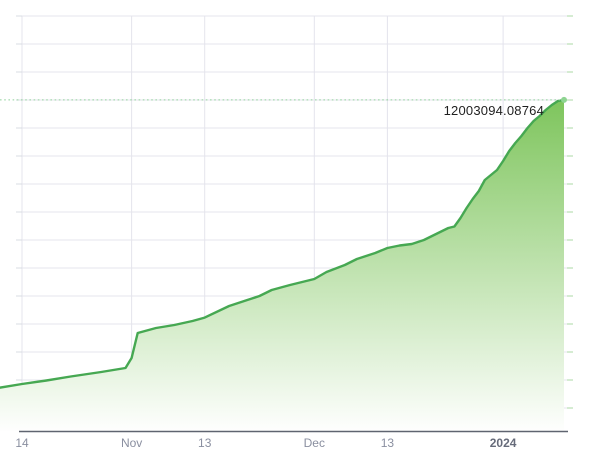 The width and height of the screenshot is (600, 466). I want to click on x-axis-label: 2024, so click(503, 443).